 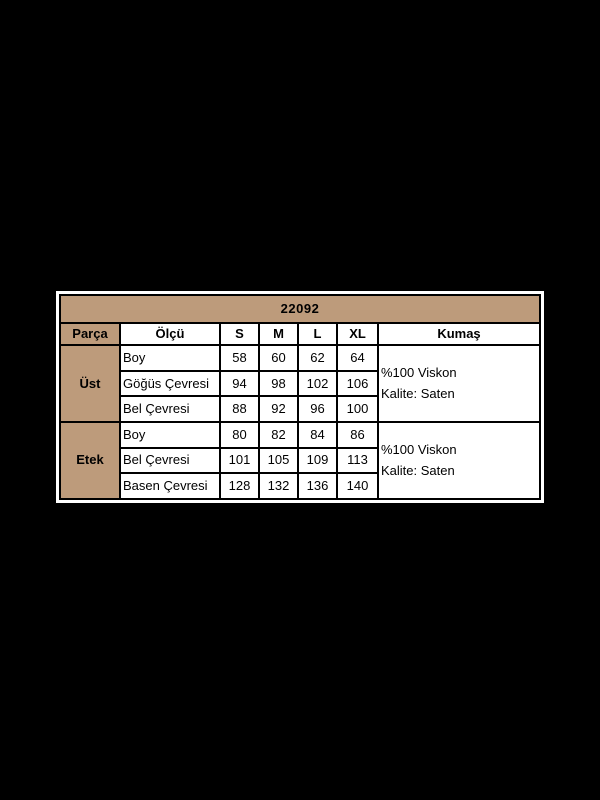 I want to click on size-value: 86, so click(x=357, y=435).